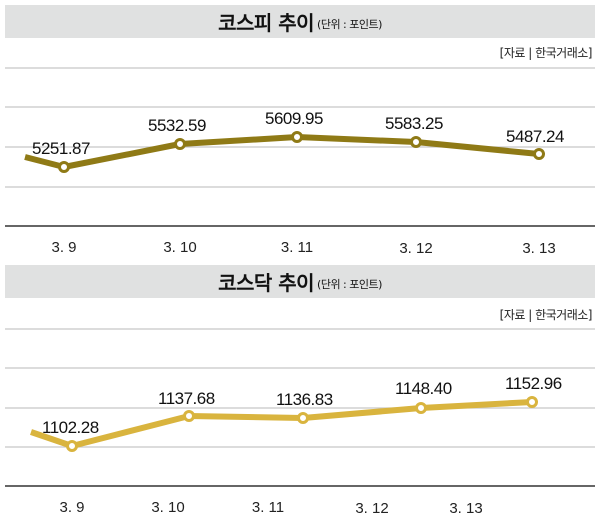 The height and width of the screenshot is (526, 600). What do you see at coordinates (167, 507) in the screenshot?
I see `kosdaq-x-tick: 3. 10` at bounding box center [167, 507].